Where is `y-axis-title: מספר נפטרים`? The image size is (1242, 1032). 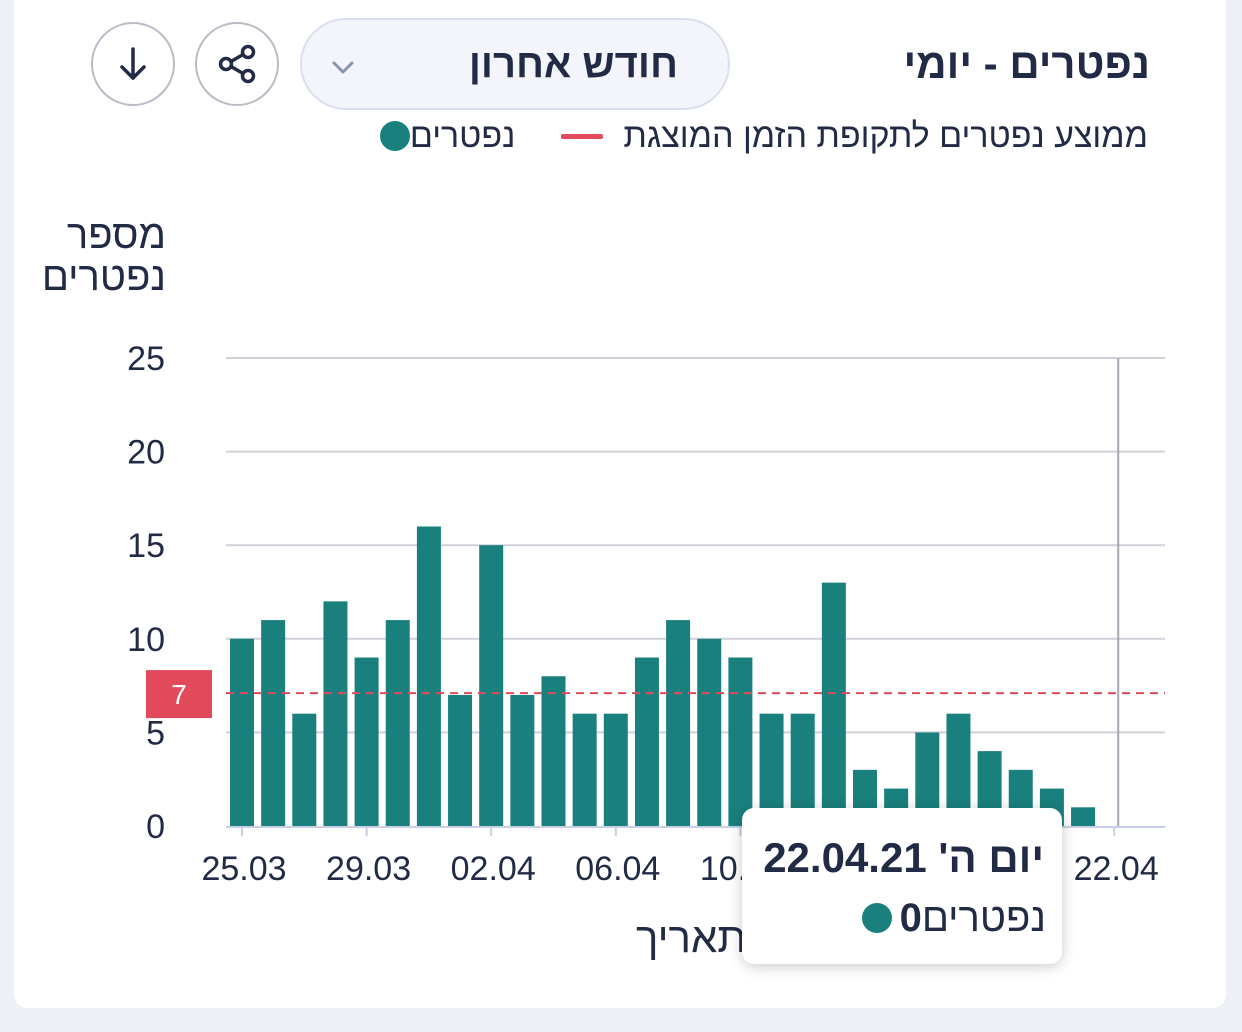
y-axis-title: מספר נפטרים is located at coordinates (98, 256).